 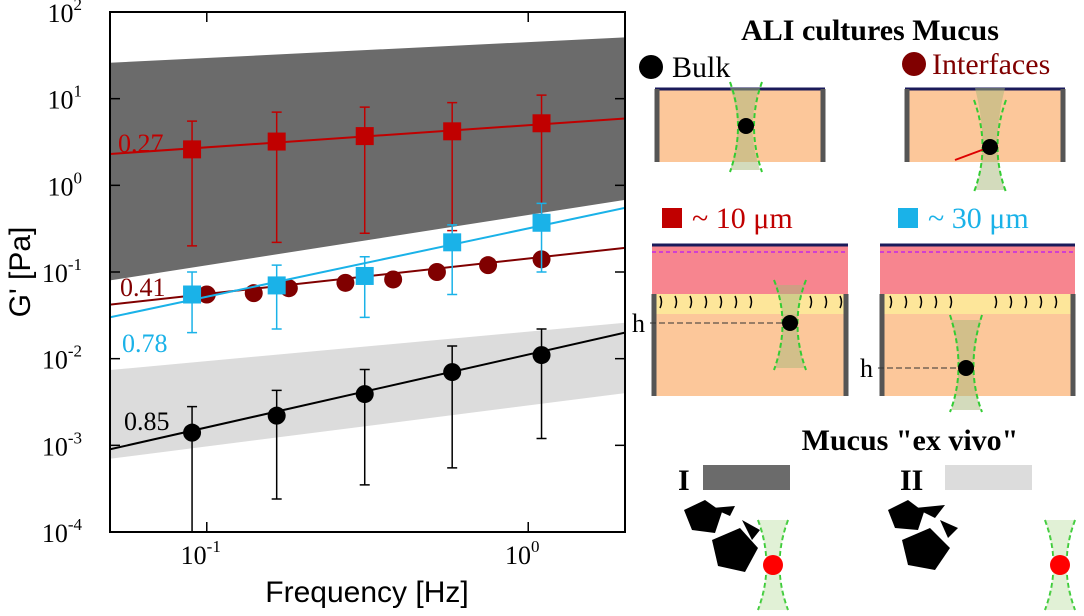 What do you see at coordinates (866, 368) in the screenshot?
I see `h-right-label: h` at bounding box center [866, 368].